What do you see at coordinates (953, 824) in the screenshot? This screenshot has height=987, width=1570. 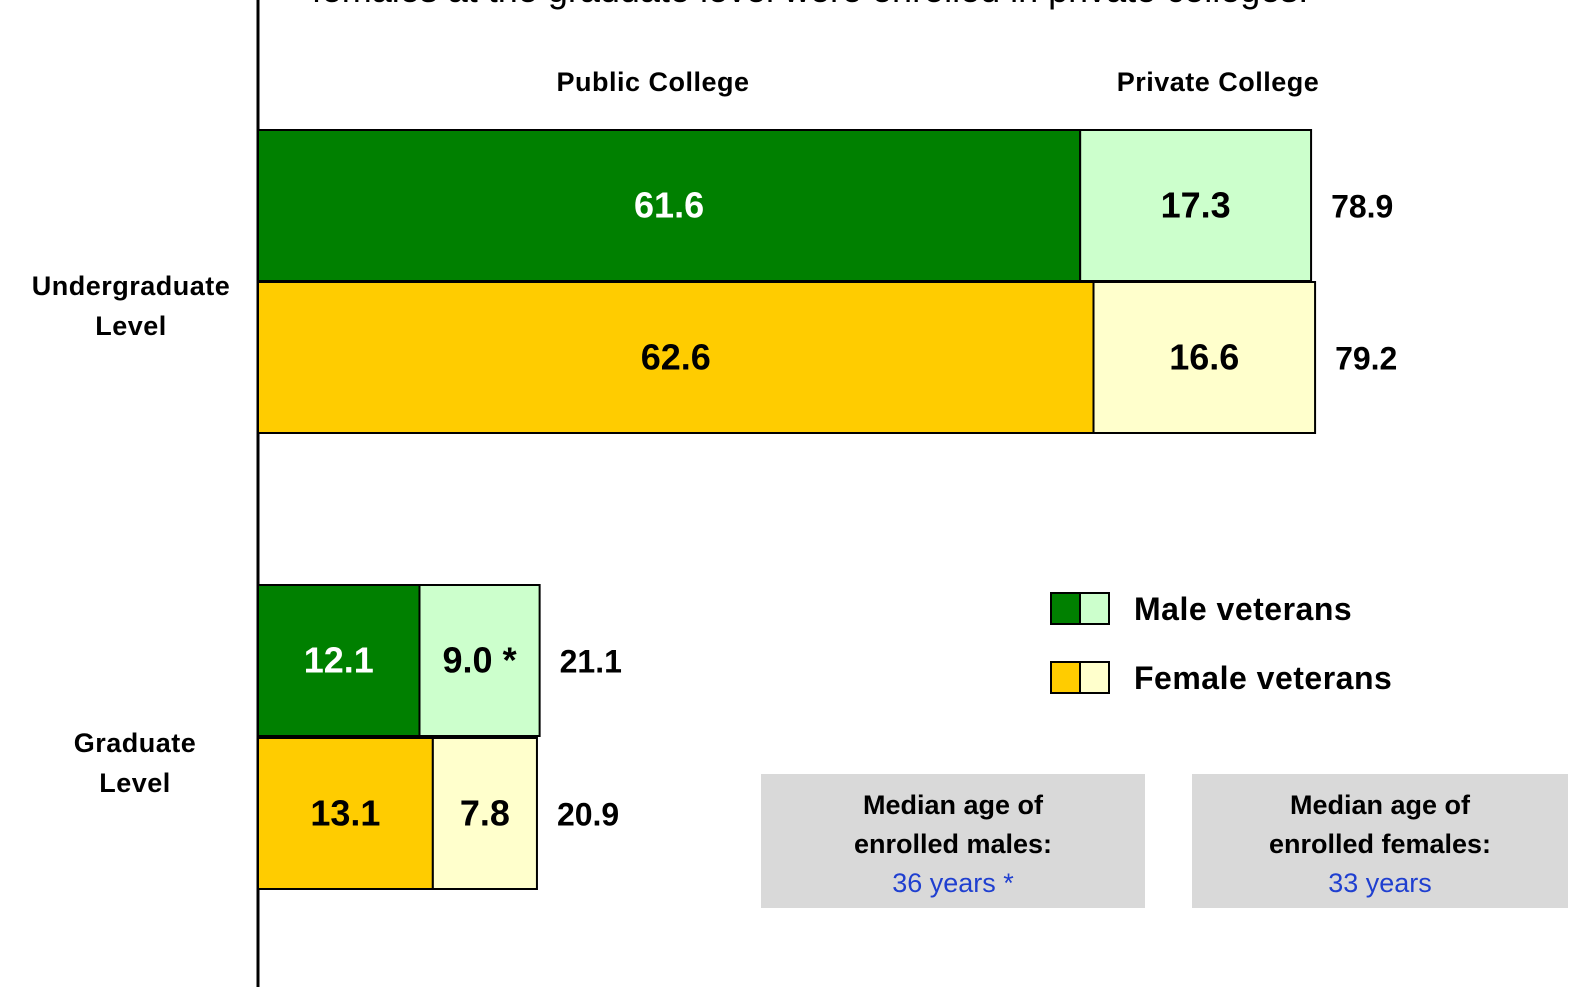 I see `annotation-text: Median age of enrolled males:` at bounding box center [953, 824].